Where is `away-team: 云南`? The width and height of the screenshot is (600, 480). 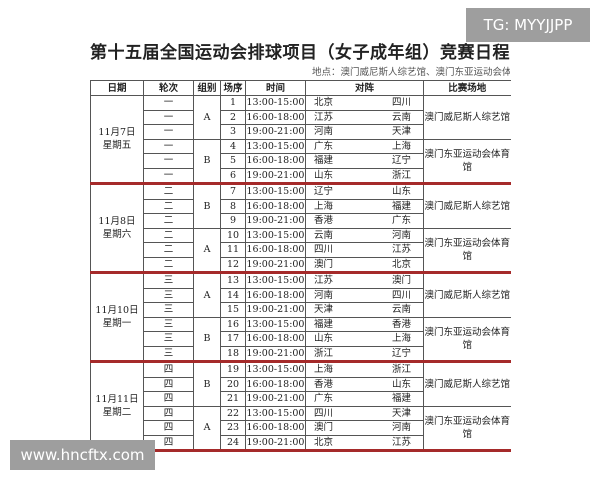
away-team: 云南 is located at coordinates (397, 310).